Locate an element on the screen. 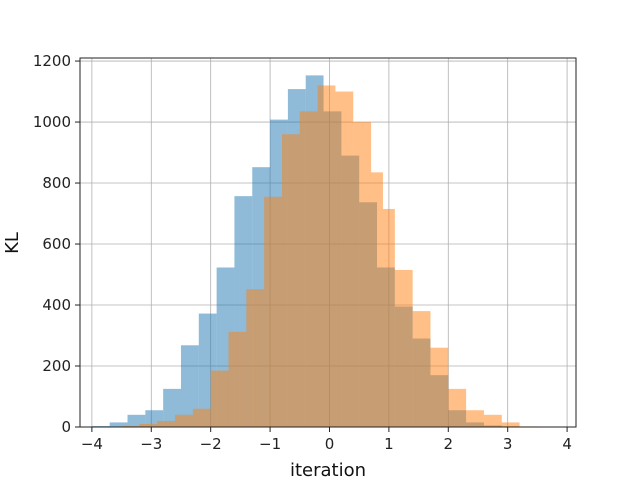 Image resolution: width=640 pixels, height=480 pixels. x-tick-label: 3 is located at coordinates (508, 444).